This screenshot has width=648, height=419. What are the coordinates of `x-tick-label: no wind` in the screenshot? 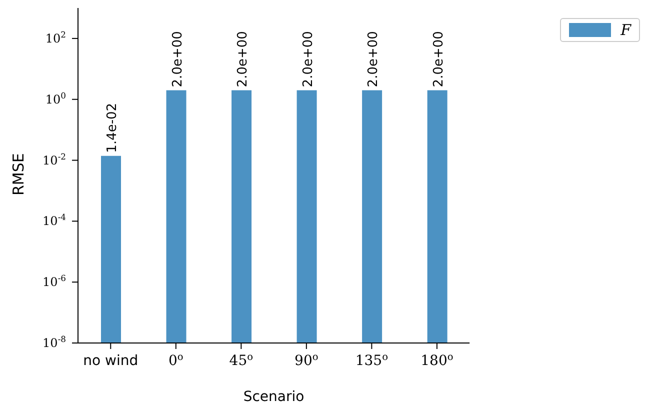 It's located at (110, 361).